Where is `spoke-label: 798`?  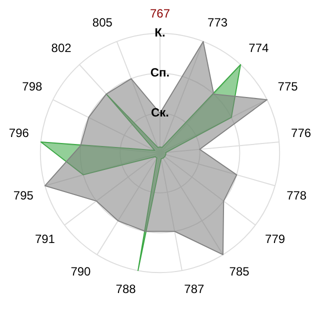 spoke-label: 798 is located at coordinates (32, 86).